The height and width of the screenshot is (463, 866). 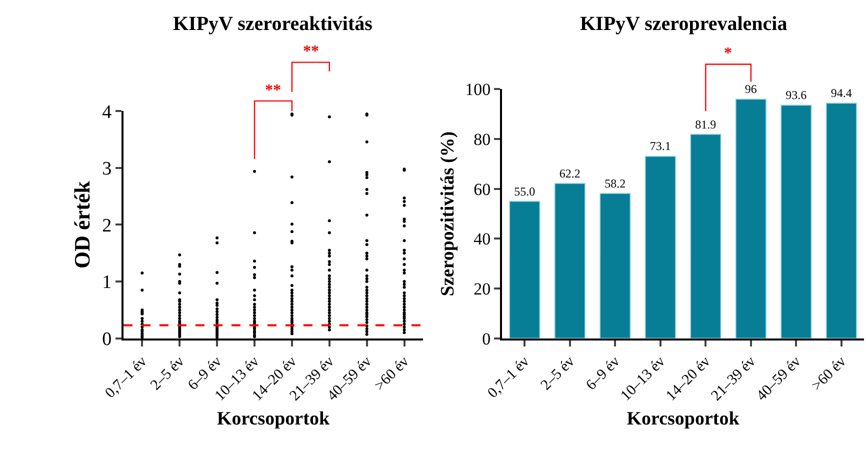 What do you see at coordinates (684, 24) in the screenshot?
I see `chart-title: KIPyV szeroprevalencia` at bounding box center [684, 24].